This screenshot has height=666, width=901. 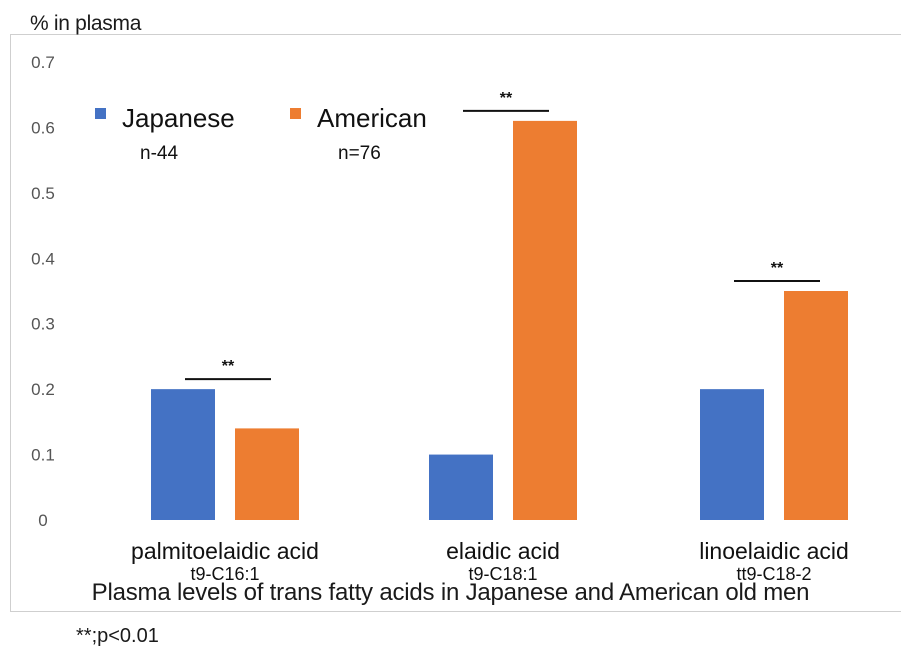 I want to click on y-tick-label: 0.4, so click(x=43, y=258).